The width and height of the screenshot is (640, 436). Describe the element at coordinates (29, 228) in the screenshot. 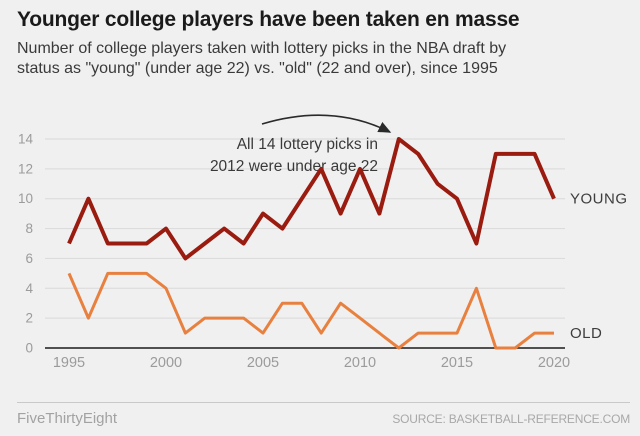

I see `y-tick-label-8: 8` at that location.